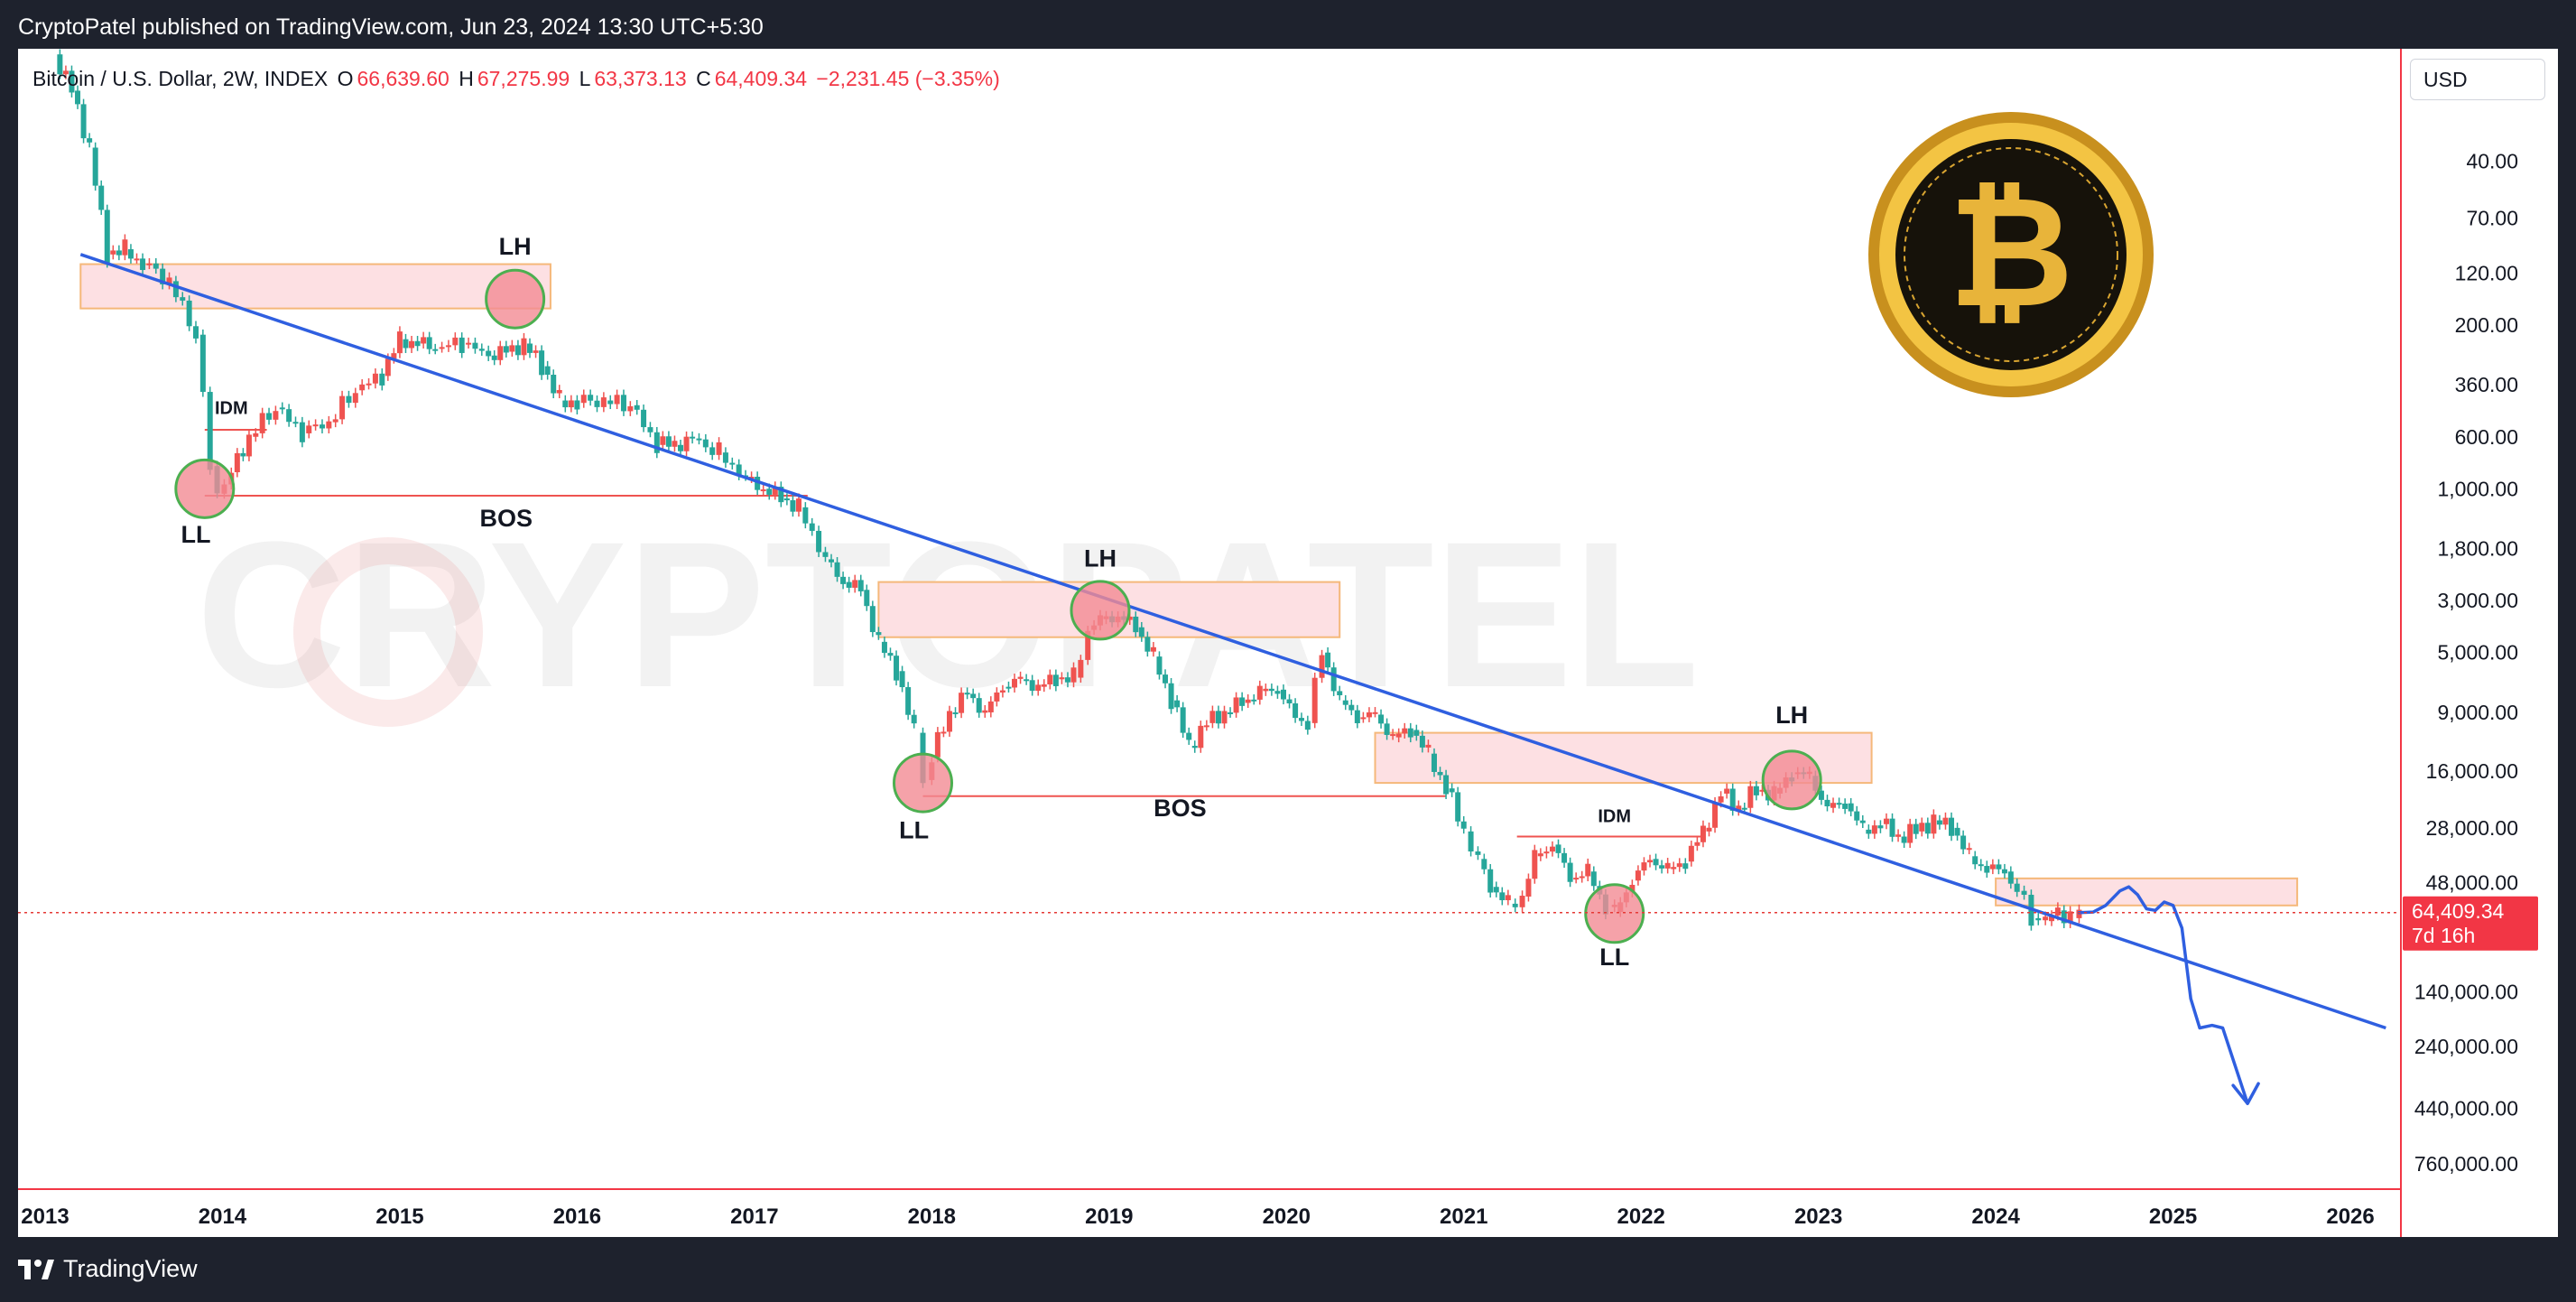  I want to click on y-tick-label: 600.00, so click(2487, 437).